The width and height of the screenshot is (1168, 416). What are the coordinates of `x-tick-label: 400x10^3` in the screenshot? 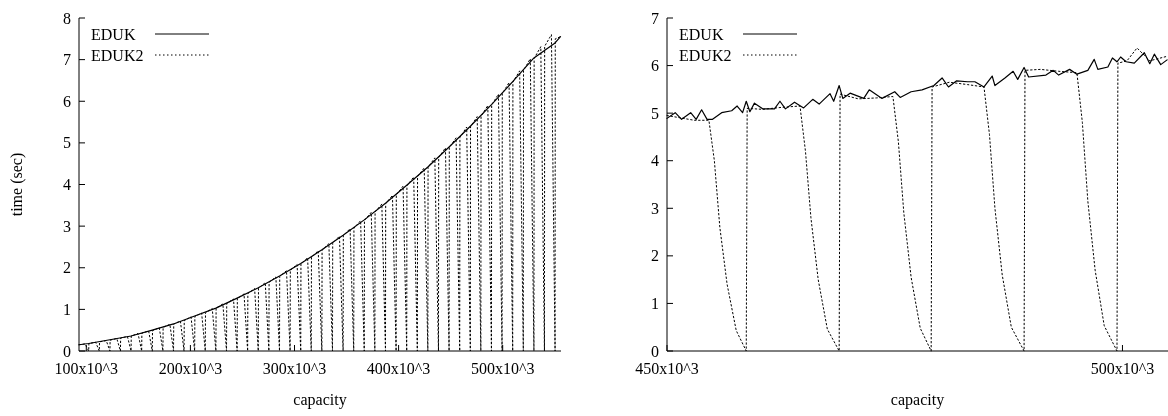 It's located at (398, 368).